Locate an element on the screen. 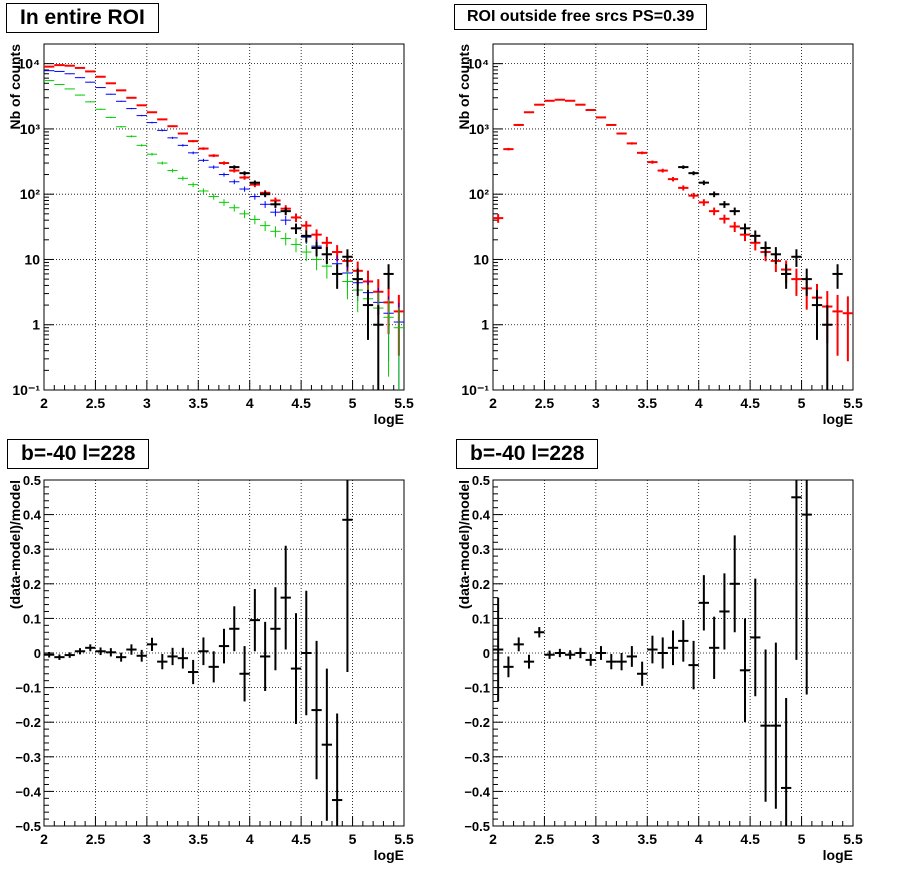 The height and width of the screenshot is (871, 898). x-axis-label: logE is located at coordinates (838, 419).